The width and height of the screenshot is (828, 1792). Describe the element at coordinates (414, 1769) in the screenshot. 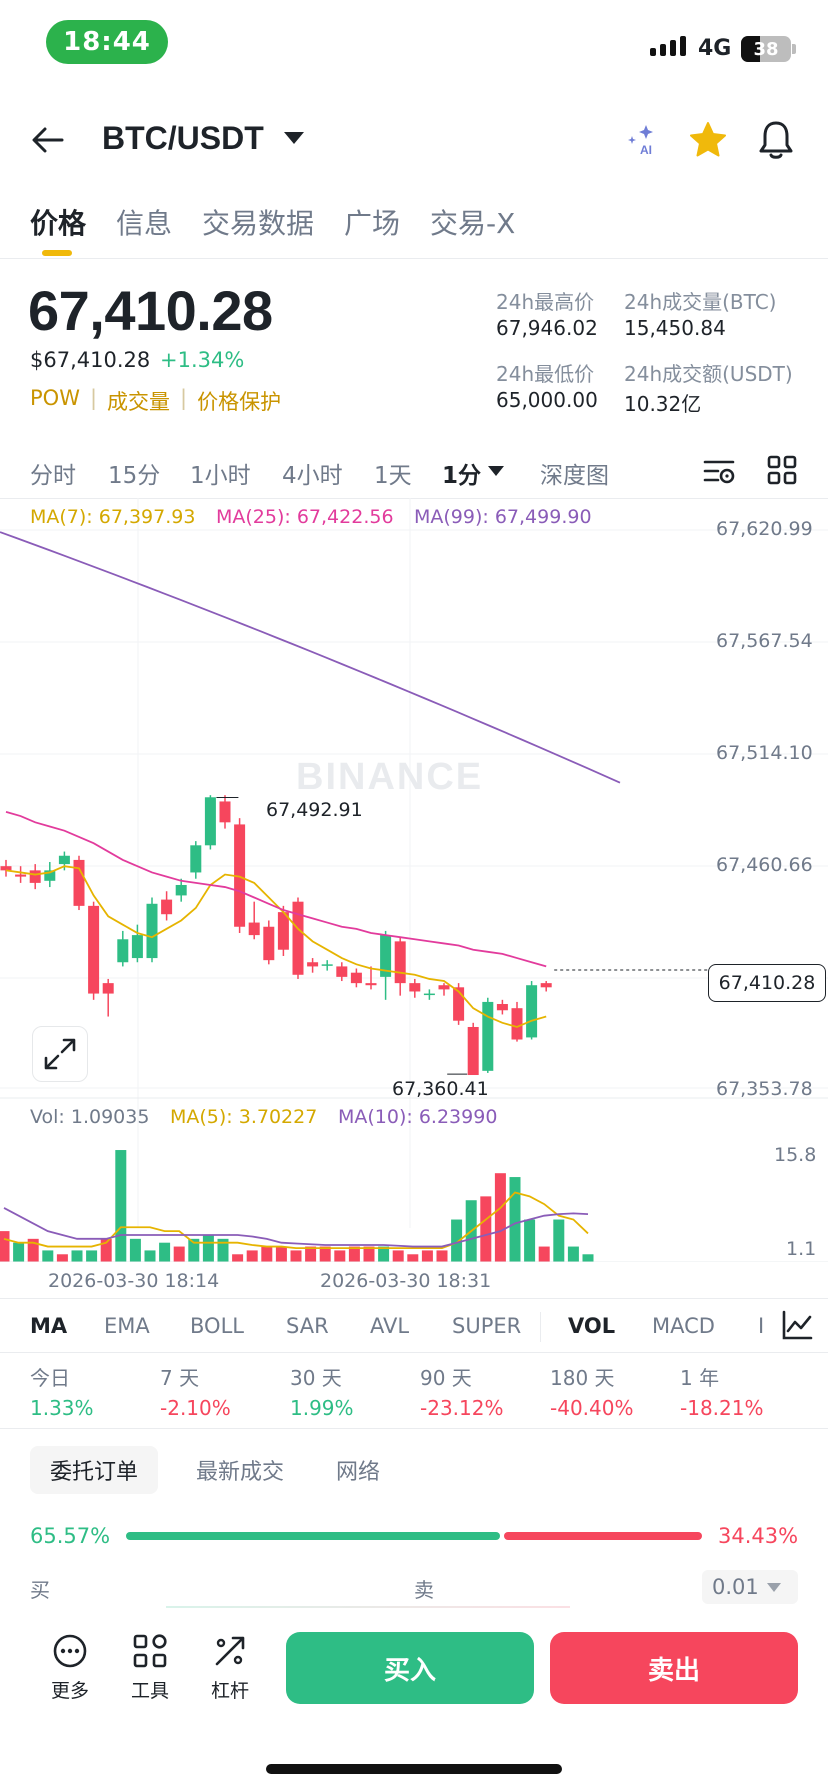

I see `home-indicator` at that location.